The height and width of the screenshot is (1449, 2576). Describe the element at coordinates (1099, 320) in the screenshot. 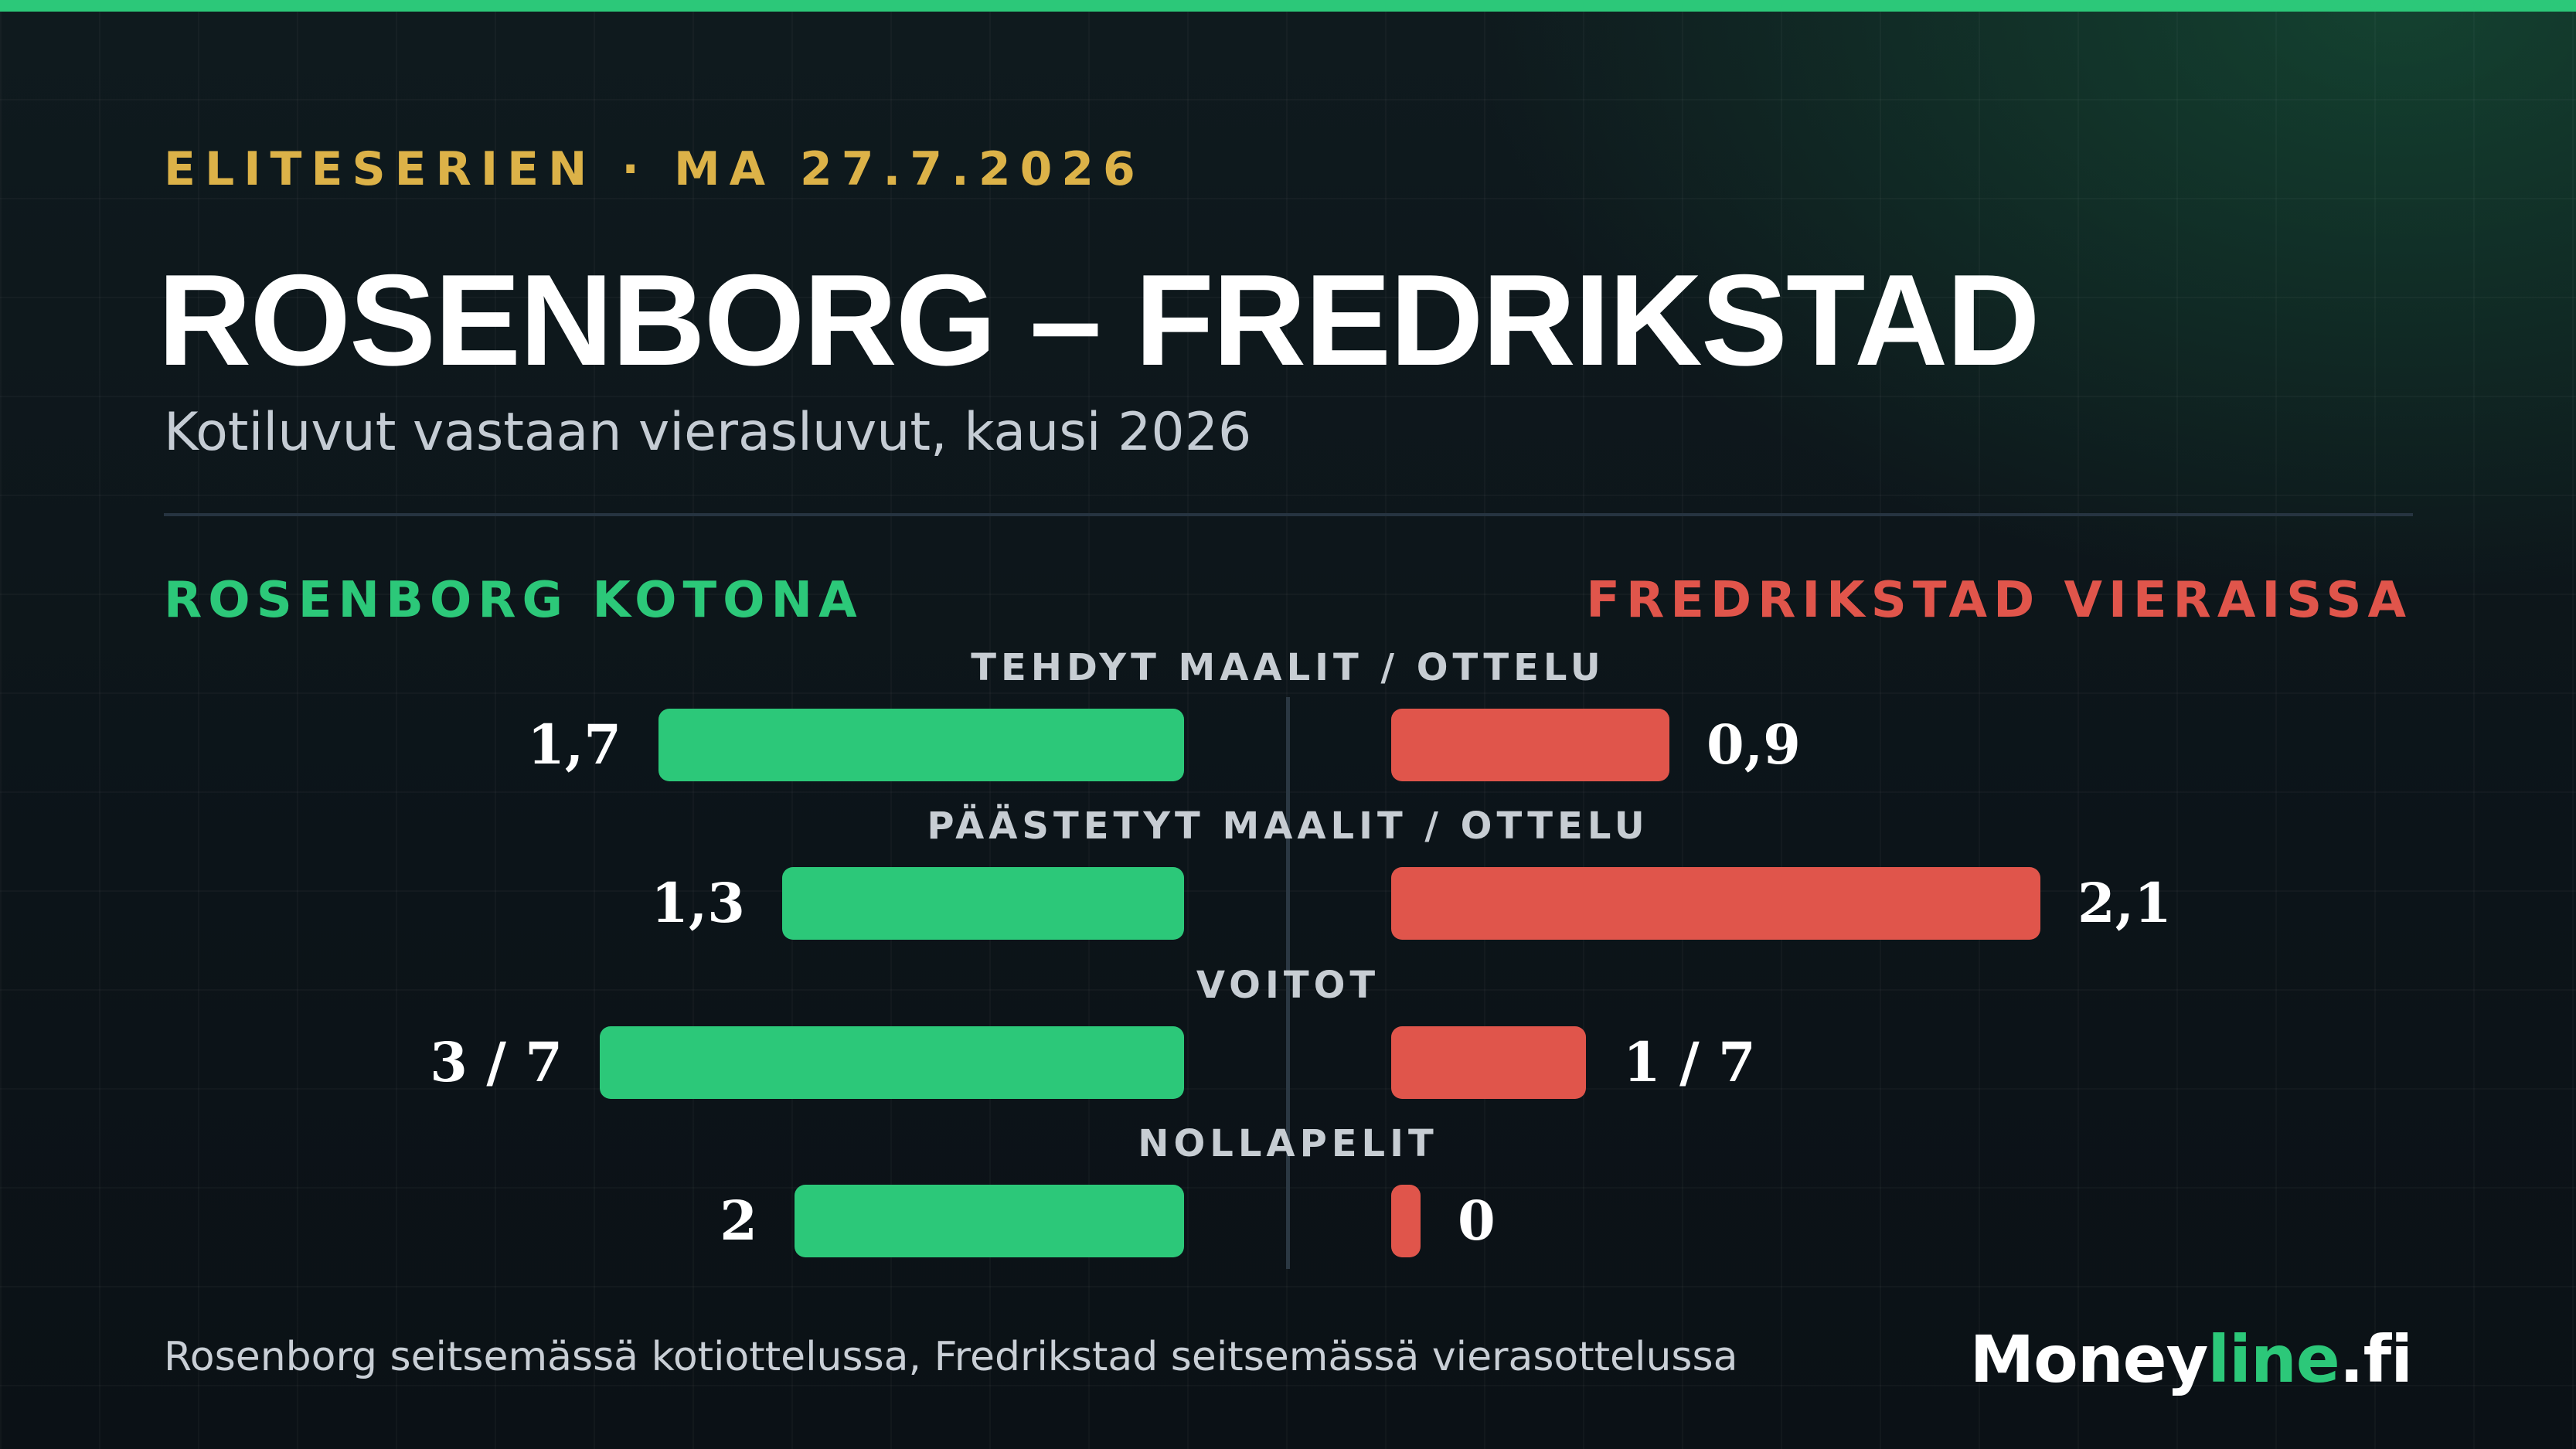

I see `match-title: ROSENBORG – FREDRIKSTAD` at that location.